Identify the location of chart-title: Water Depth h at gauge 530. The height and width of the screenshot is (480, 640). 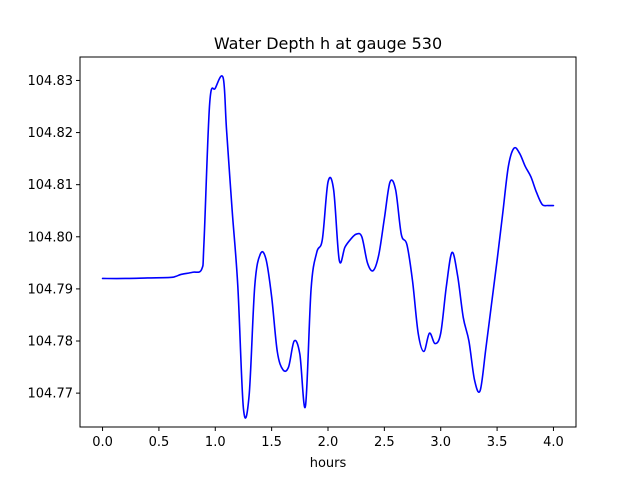
(328, 43).